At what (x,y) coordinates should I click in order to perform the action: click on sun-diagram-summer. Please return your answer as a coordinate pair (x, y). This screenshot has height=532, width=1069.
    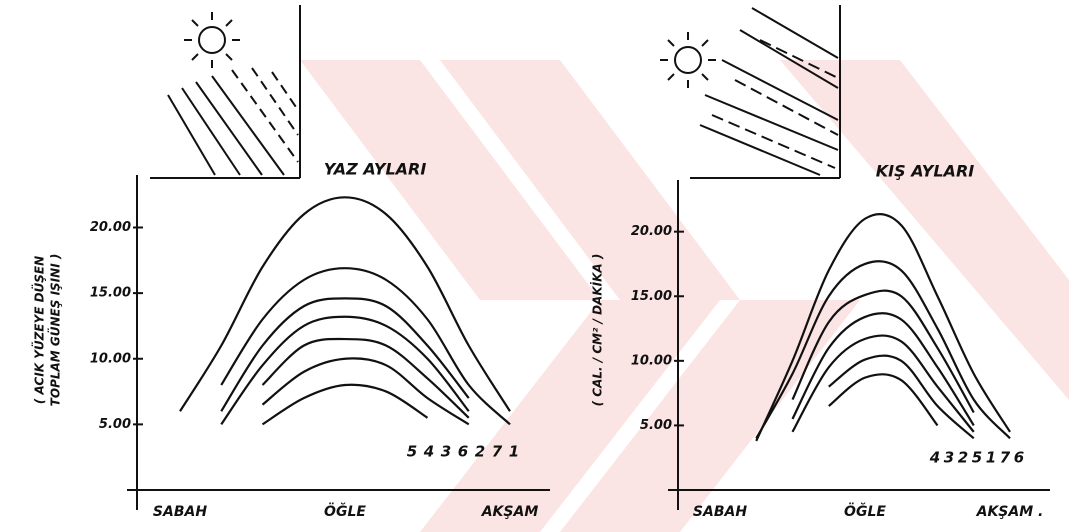
    Looking at the image, I should click on (225, 92).